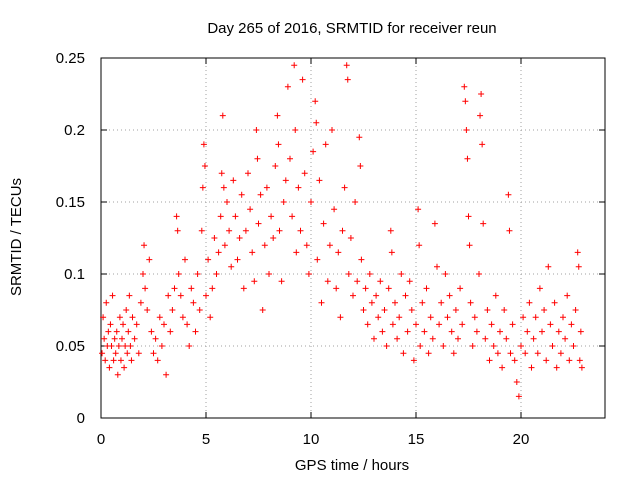 The width and height of the screenshot is (640, 480). What do you see at coordinates (74, 274) in the screenshot?
I see `y-tick-label: 0.1` at bounding box center [74, 274].